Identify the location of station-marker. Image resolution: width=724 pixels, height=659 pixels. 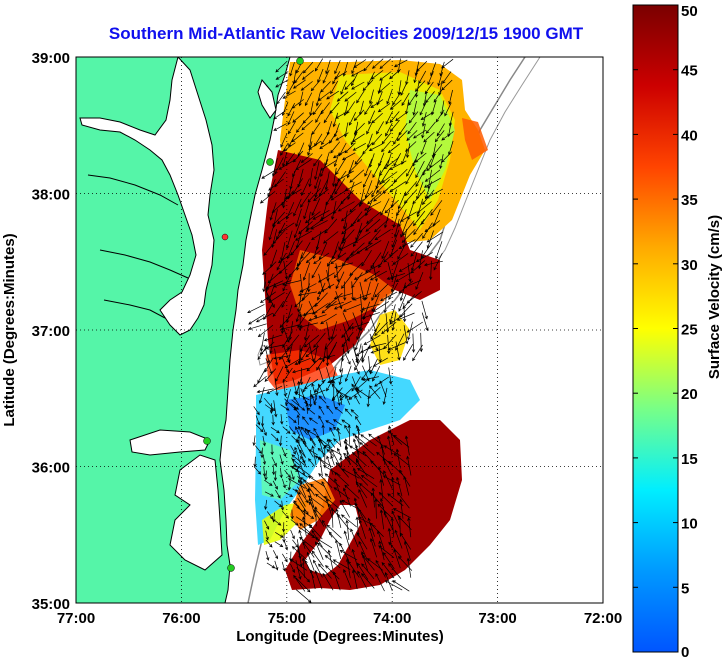
(270, 162).